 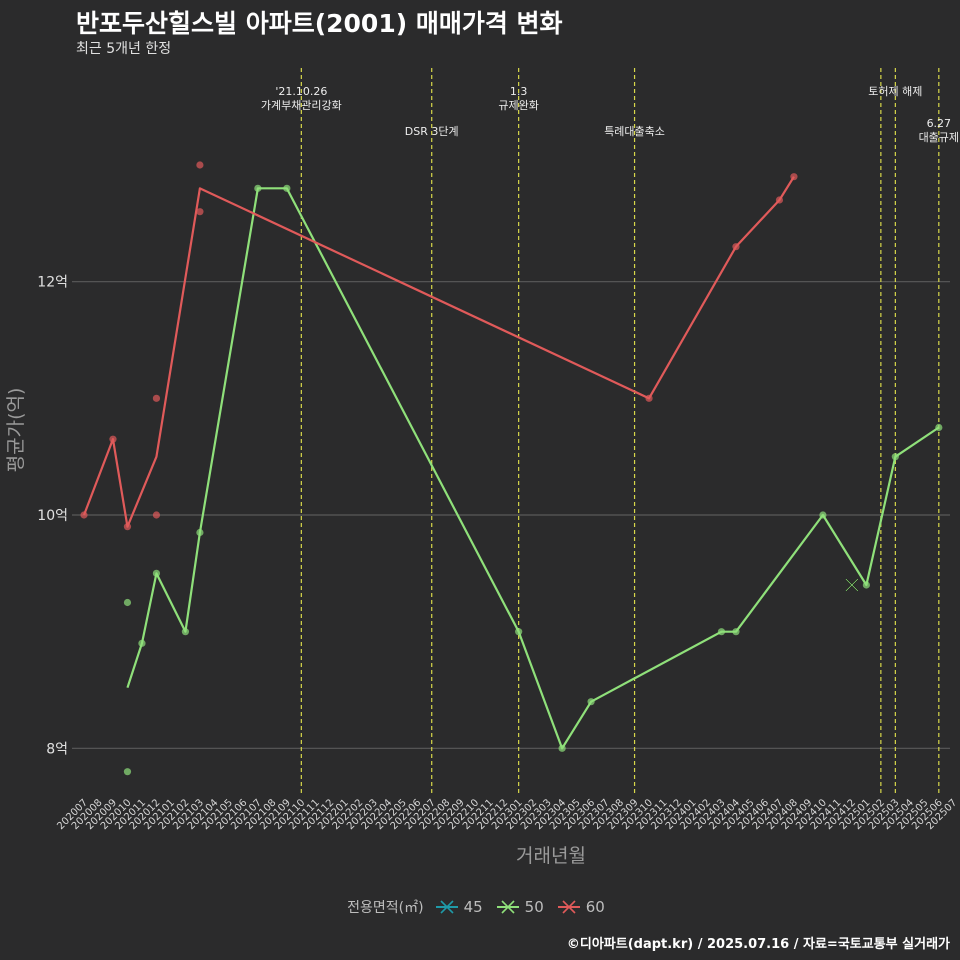 I want to click on legend-item-60: 60, so click(x=581, y=907).